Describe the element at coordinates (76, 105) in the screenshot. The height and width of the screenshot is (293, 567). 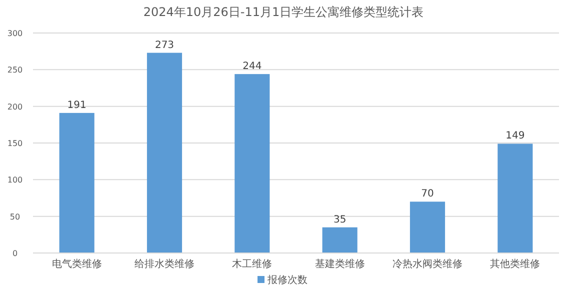
I see `data-label: 191` at that location.